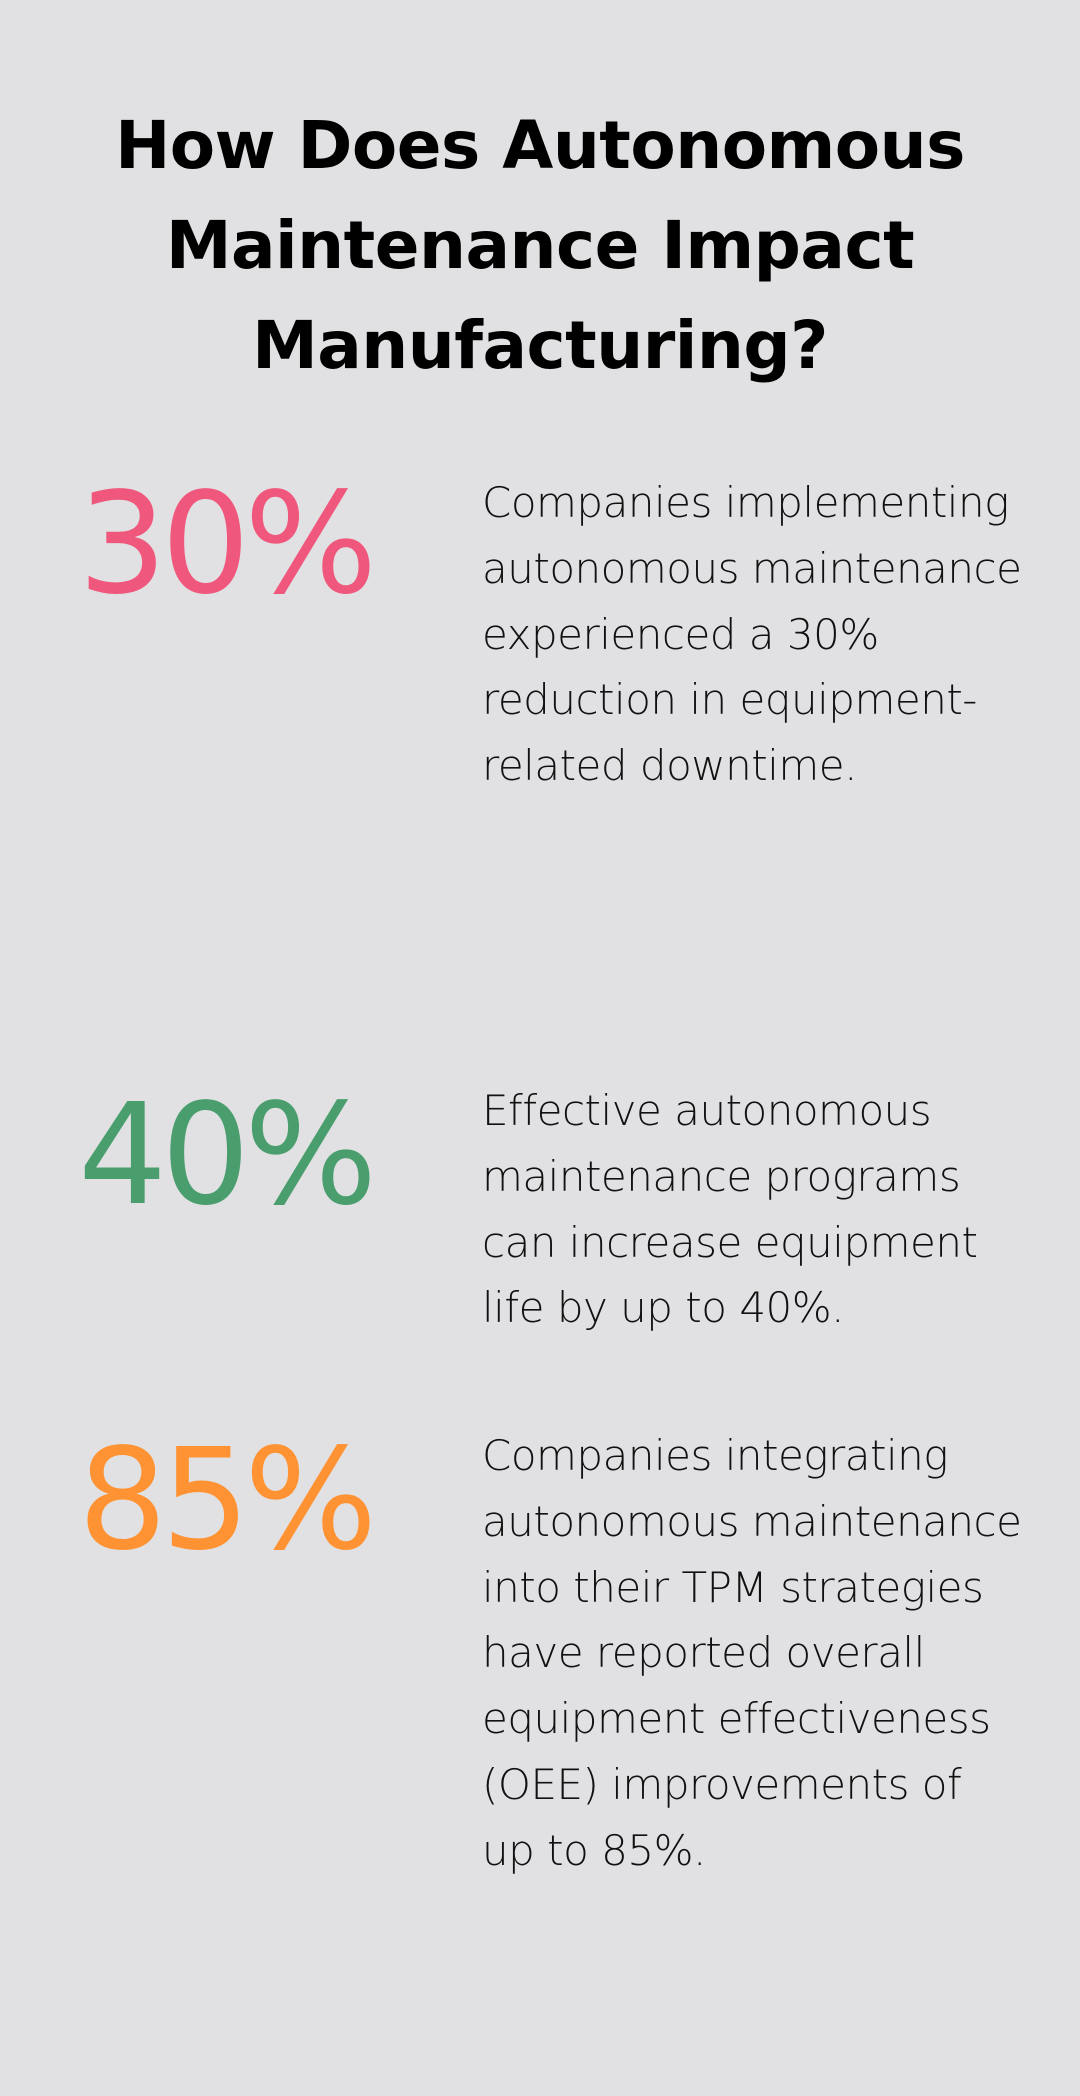  Describe the element at coordinates (227, 1155) in the screenshot. I see `stat-value: 40%` at that location.